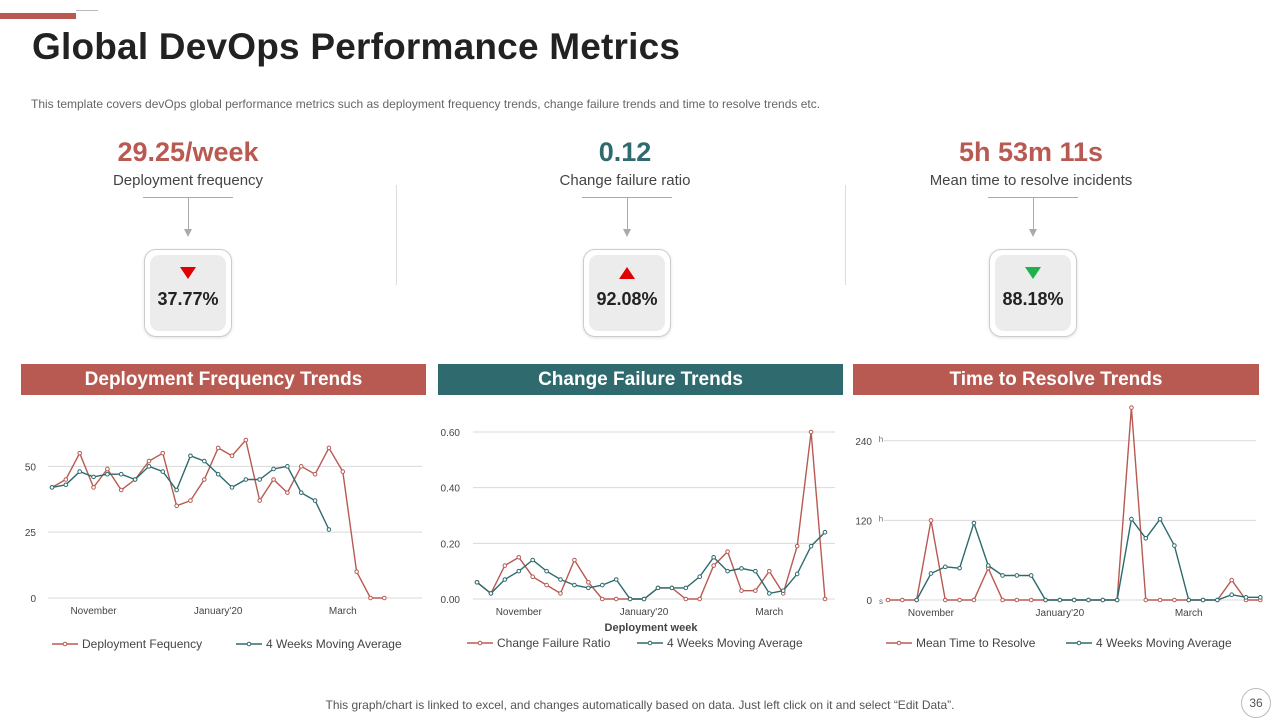  Describe the element at coordinates (627, 299) in the screenshot. I see `kpi-change-failure-change: 92.08%` at that location.